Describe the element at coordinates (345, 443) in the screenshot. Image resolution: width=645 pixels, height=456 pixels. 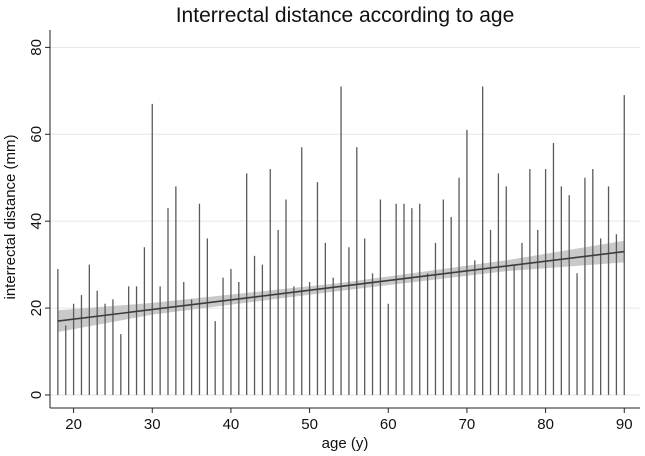
I see `x-axis-label: age (y)` at that location.